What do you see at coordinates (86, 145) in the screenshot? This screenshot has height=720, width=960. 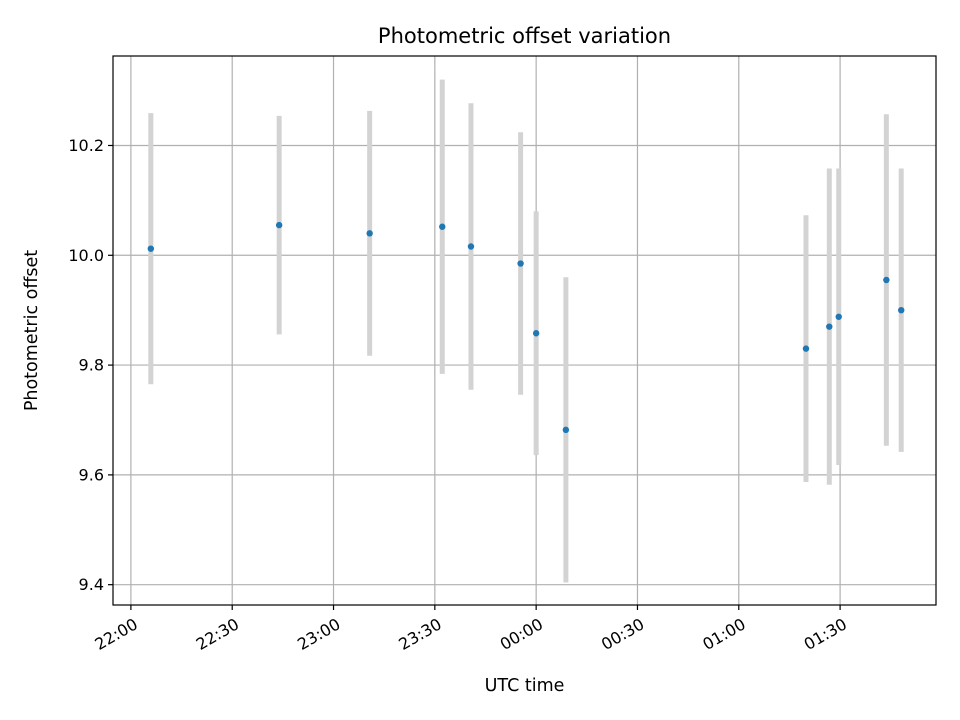 I see `y-tick-label: 10.2` at bounding box center [86, 145].